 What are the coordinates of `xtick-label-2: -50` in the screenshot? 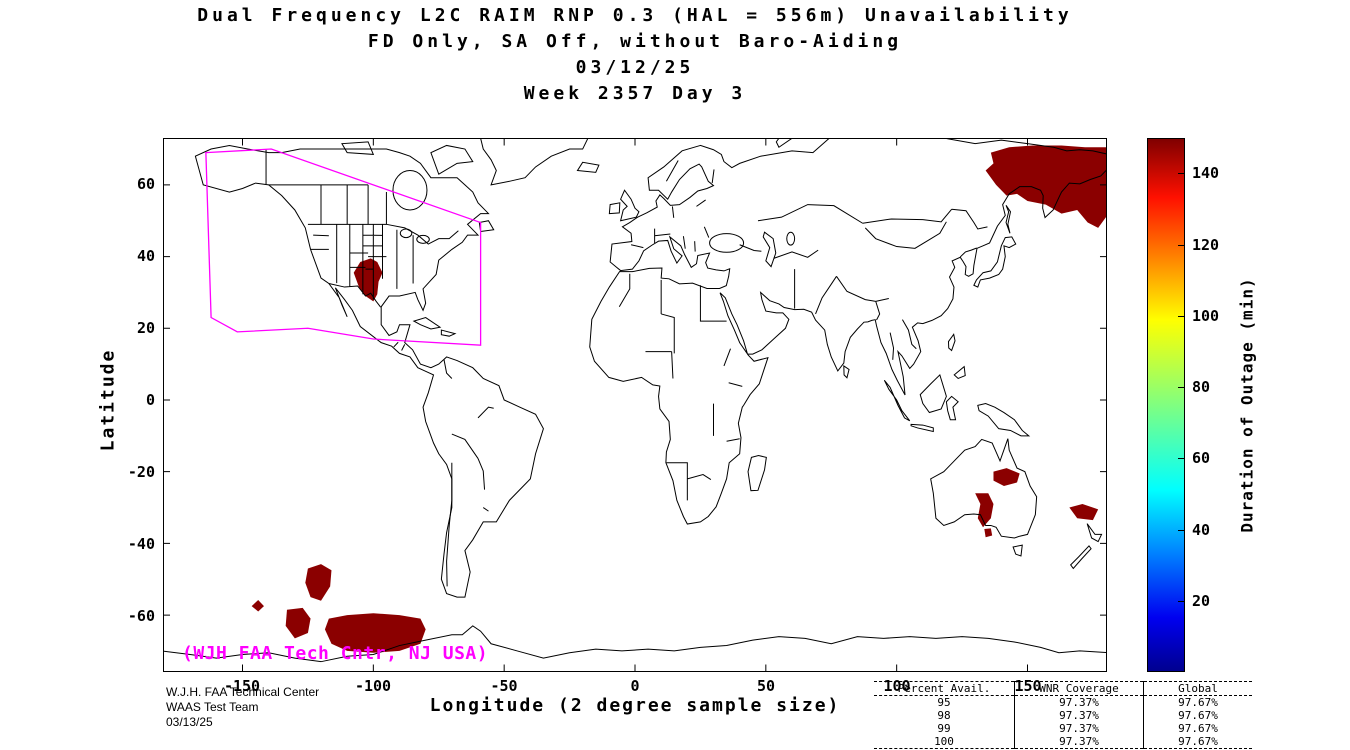 It's located at (504, 686).